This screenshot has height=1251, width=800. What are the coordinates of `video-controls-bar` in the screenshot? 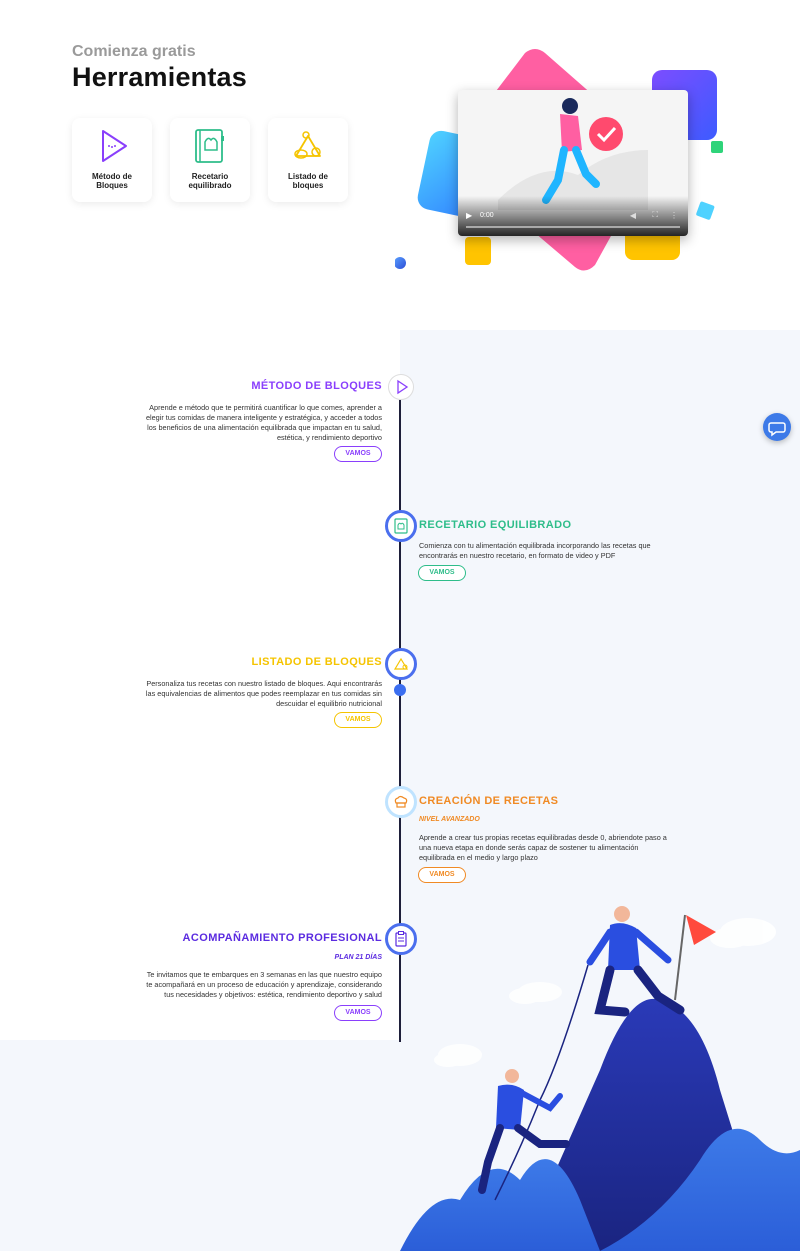 It's located at (573, 216).